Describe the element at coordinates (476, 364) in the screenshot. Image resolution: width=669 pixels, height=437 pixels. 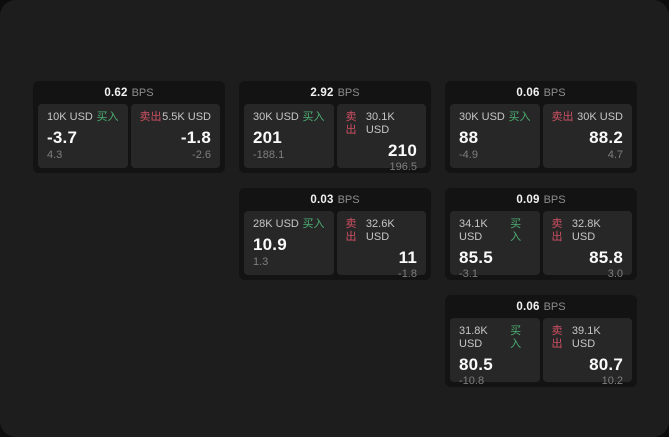
I see `buy-price: 80.5` at that location.